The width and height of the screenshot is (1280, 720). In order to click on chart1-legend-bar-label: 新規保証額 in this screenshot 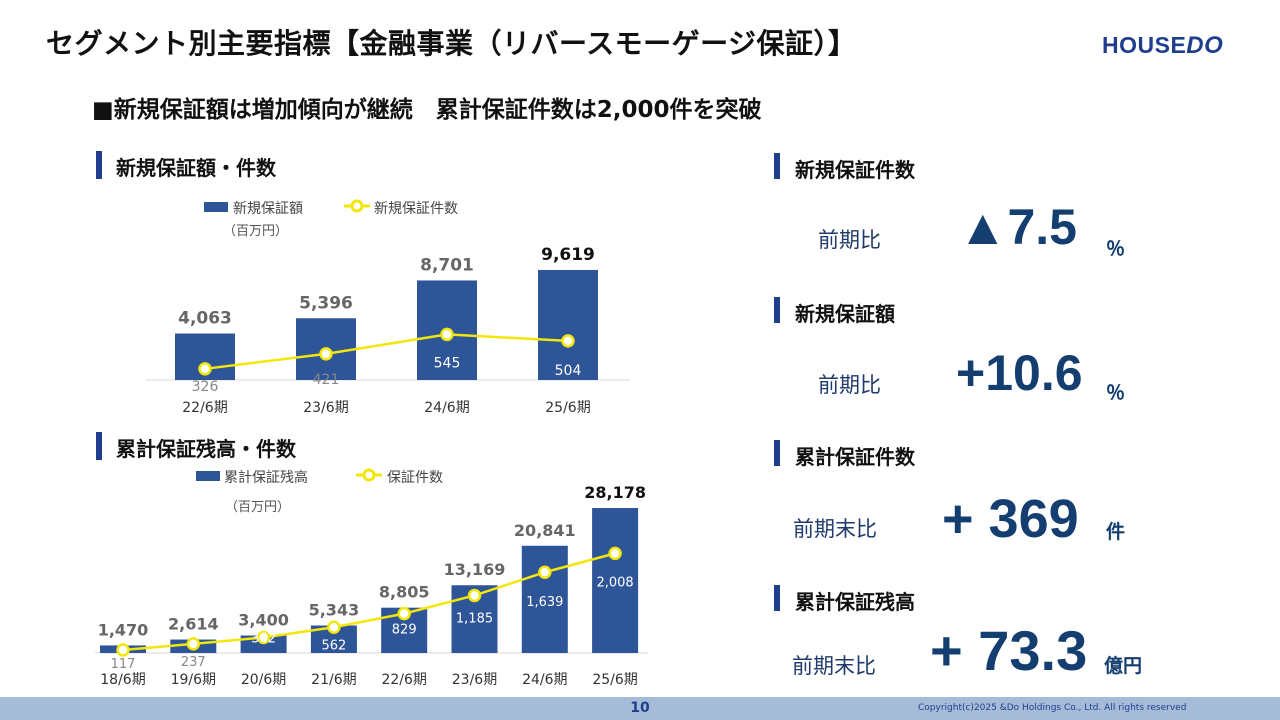, I will do `click(268, 209)`.